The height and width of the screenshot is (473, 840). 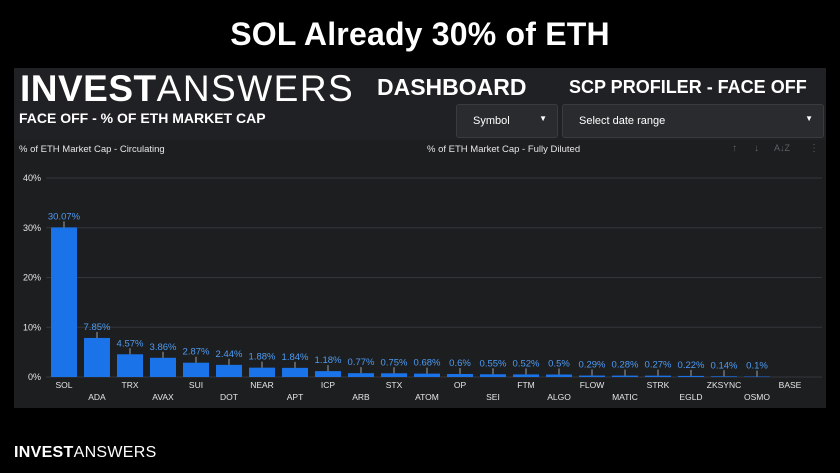 I want to click on x-tick-label: SEI, so click(x=493, y=397).